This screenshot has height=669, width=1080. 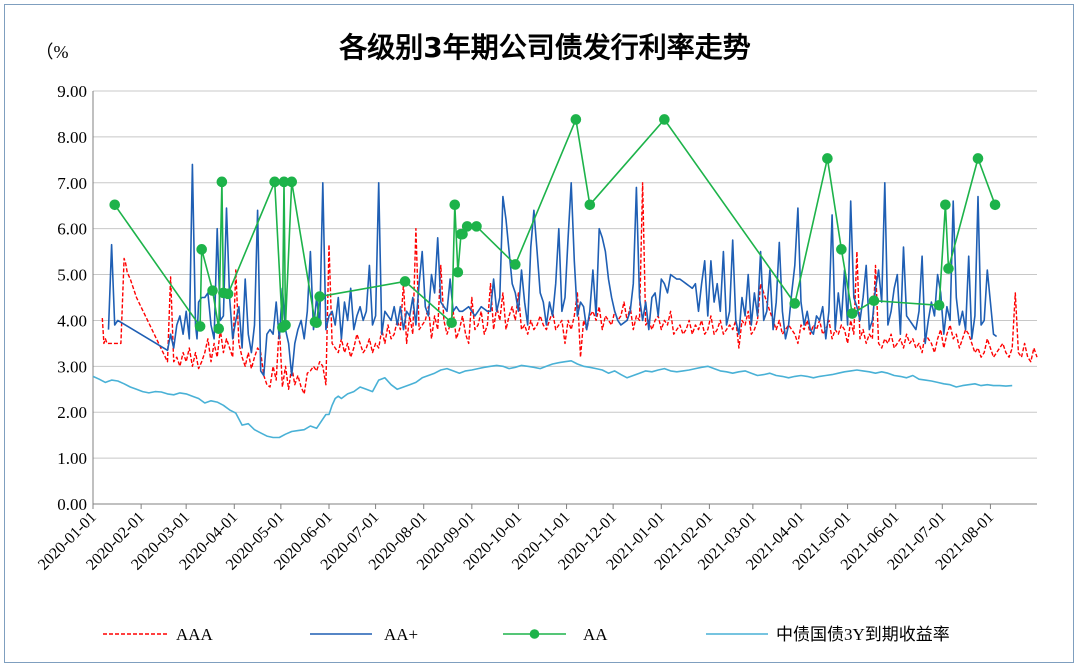 I want to click on y-tick-label: 9.00, so click(x=72, y=91).